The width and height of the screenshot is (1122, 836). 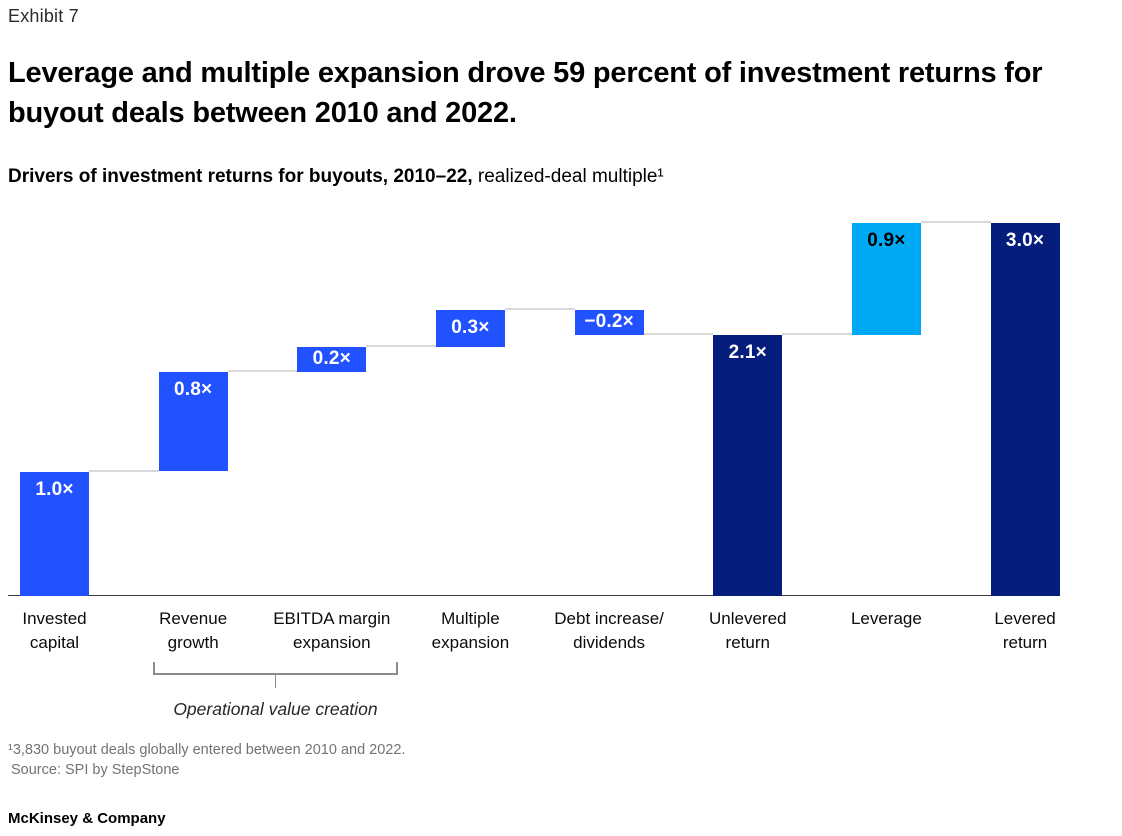 I want to click on bracket-left-tick, so click(x=154, y=668).